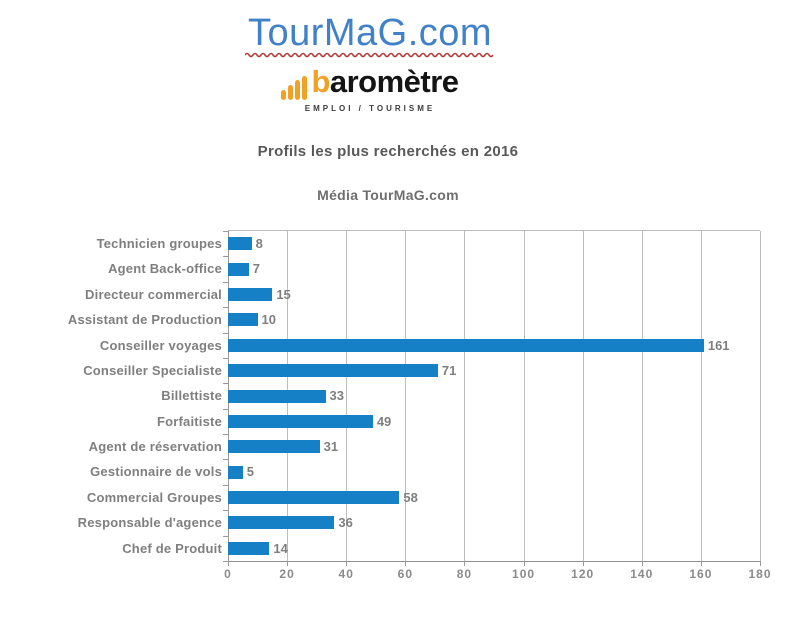  What do you see at coordinates (701, 574) in the screenshot?
I see `x-axis-label: 160` at bounding box center [701, 574].